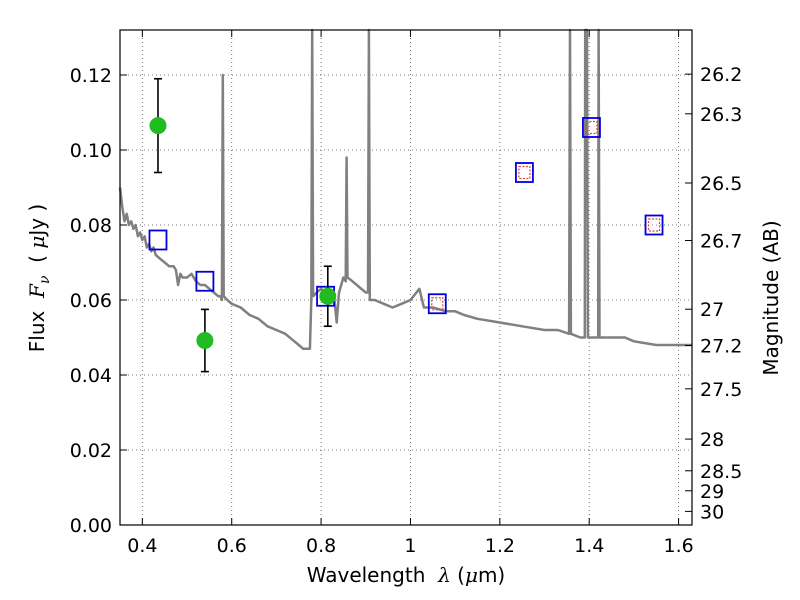  I want to click on mag-tick-label: 26.7, so click(721, 242).